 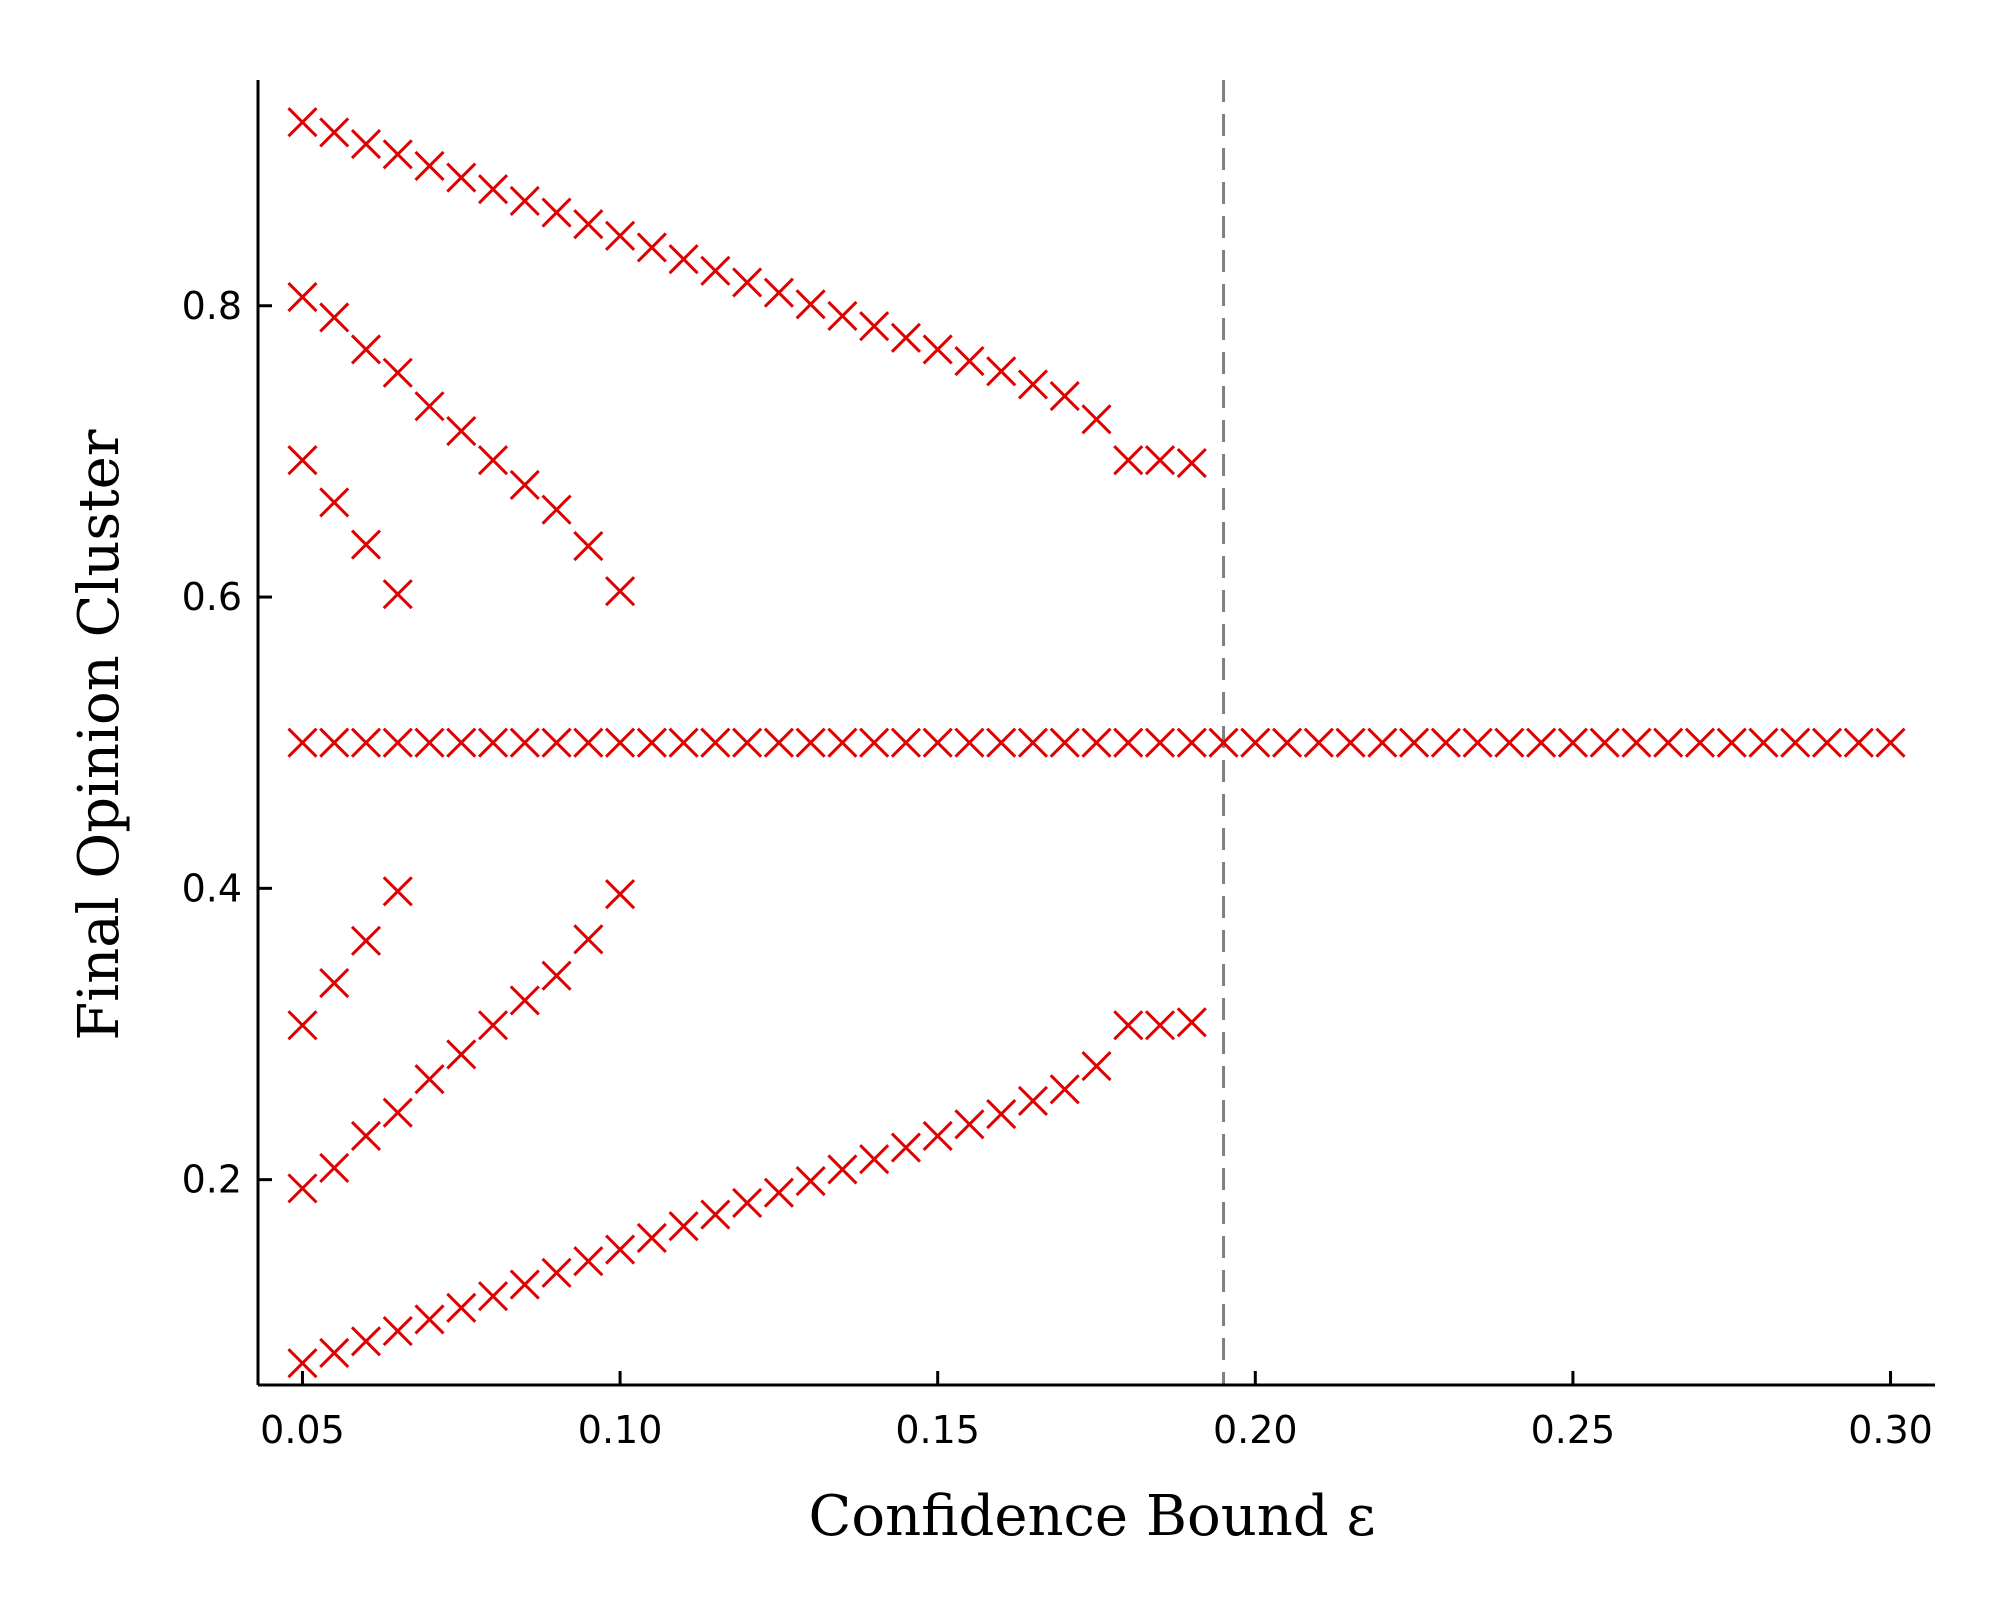 I want to click on x-tick-label: 0.30, so click(x=1890, y=1430).